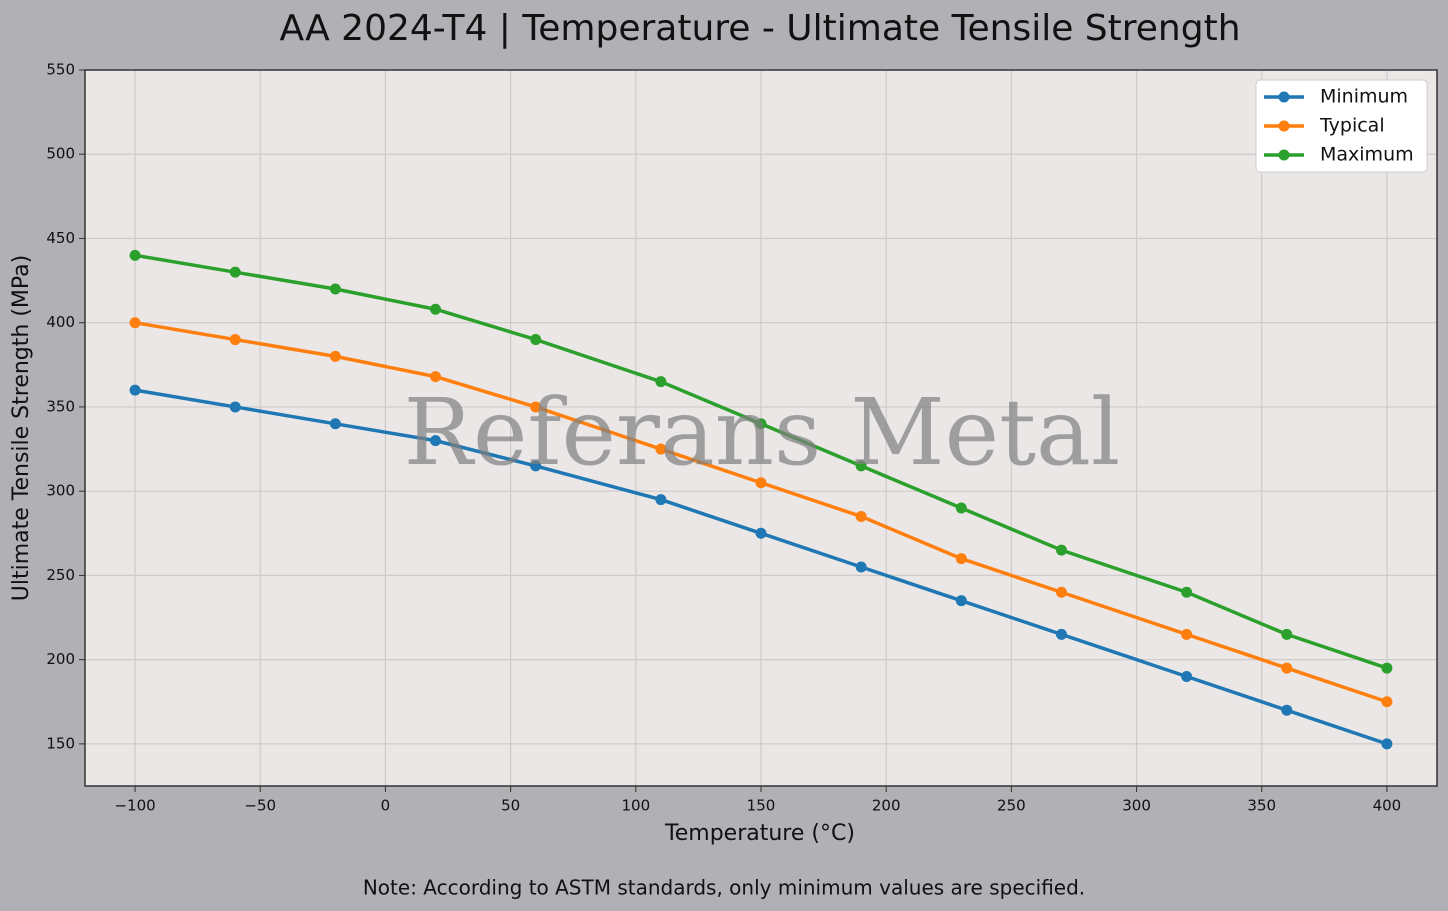  Describe the element at coordinates (759, 833) in the screenshot. I see `x-axis-label: Temperature (°C)` at that location.